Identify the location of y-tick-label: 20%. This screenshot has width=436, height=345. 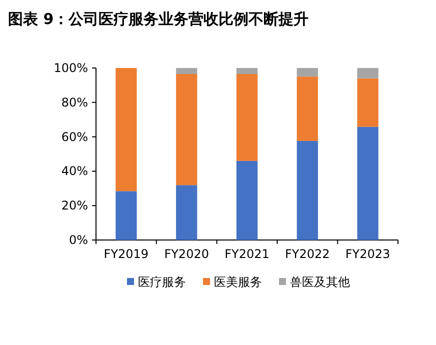
(74, 205).